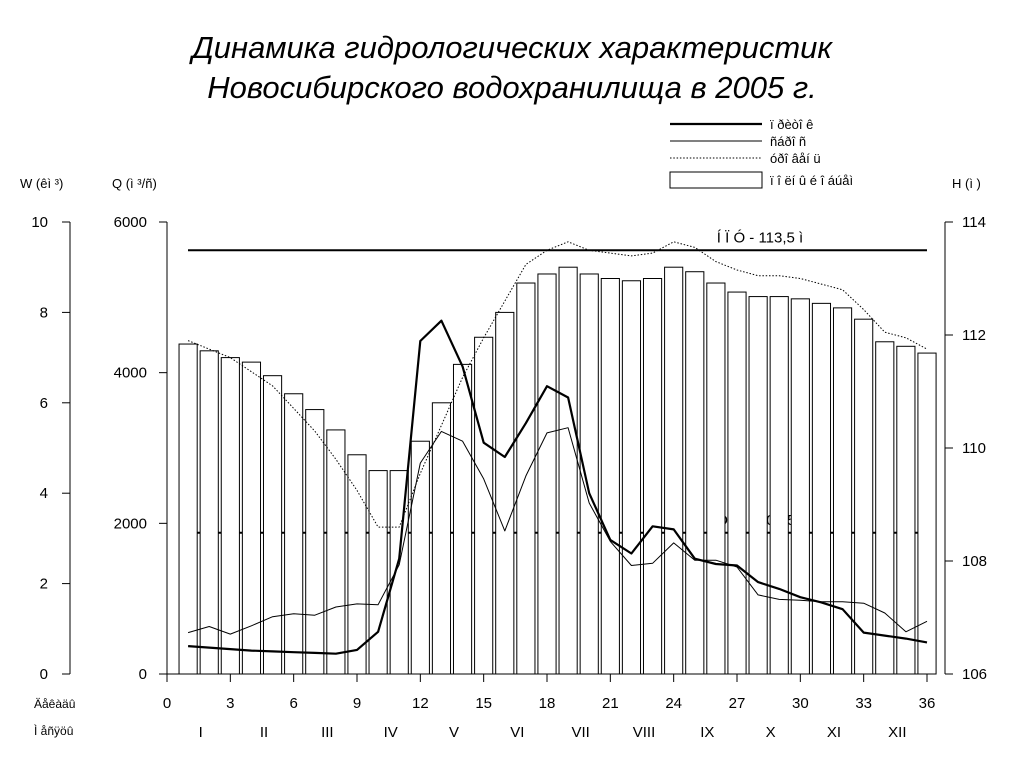 This screenshot has height=768, width=1024. What do you see at coordinates (44, 674) in the screenshot?
I see `w-tick-label-0: 0` at bounding box center [44, 674].